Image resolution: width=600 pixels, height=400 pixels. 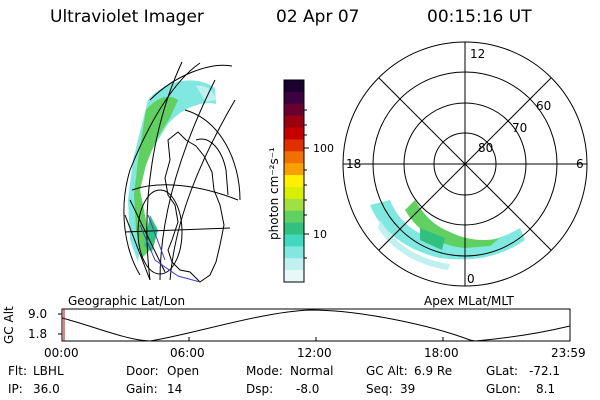 I want to click on polar-hour-6: 6, so click(x=580, y=164).